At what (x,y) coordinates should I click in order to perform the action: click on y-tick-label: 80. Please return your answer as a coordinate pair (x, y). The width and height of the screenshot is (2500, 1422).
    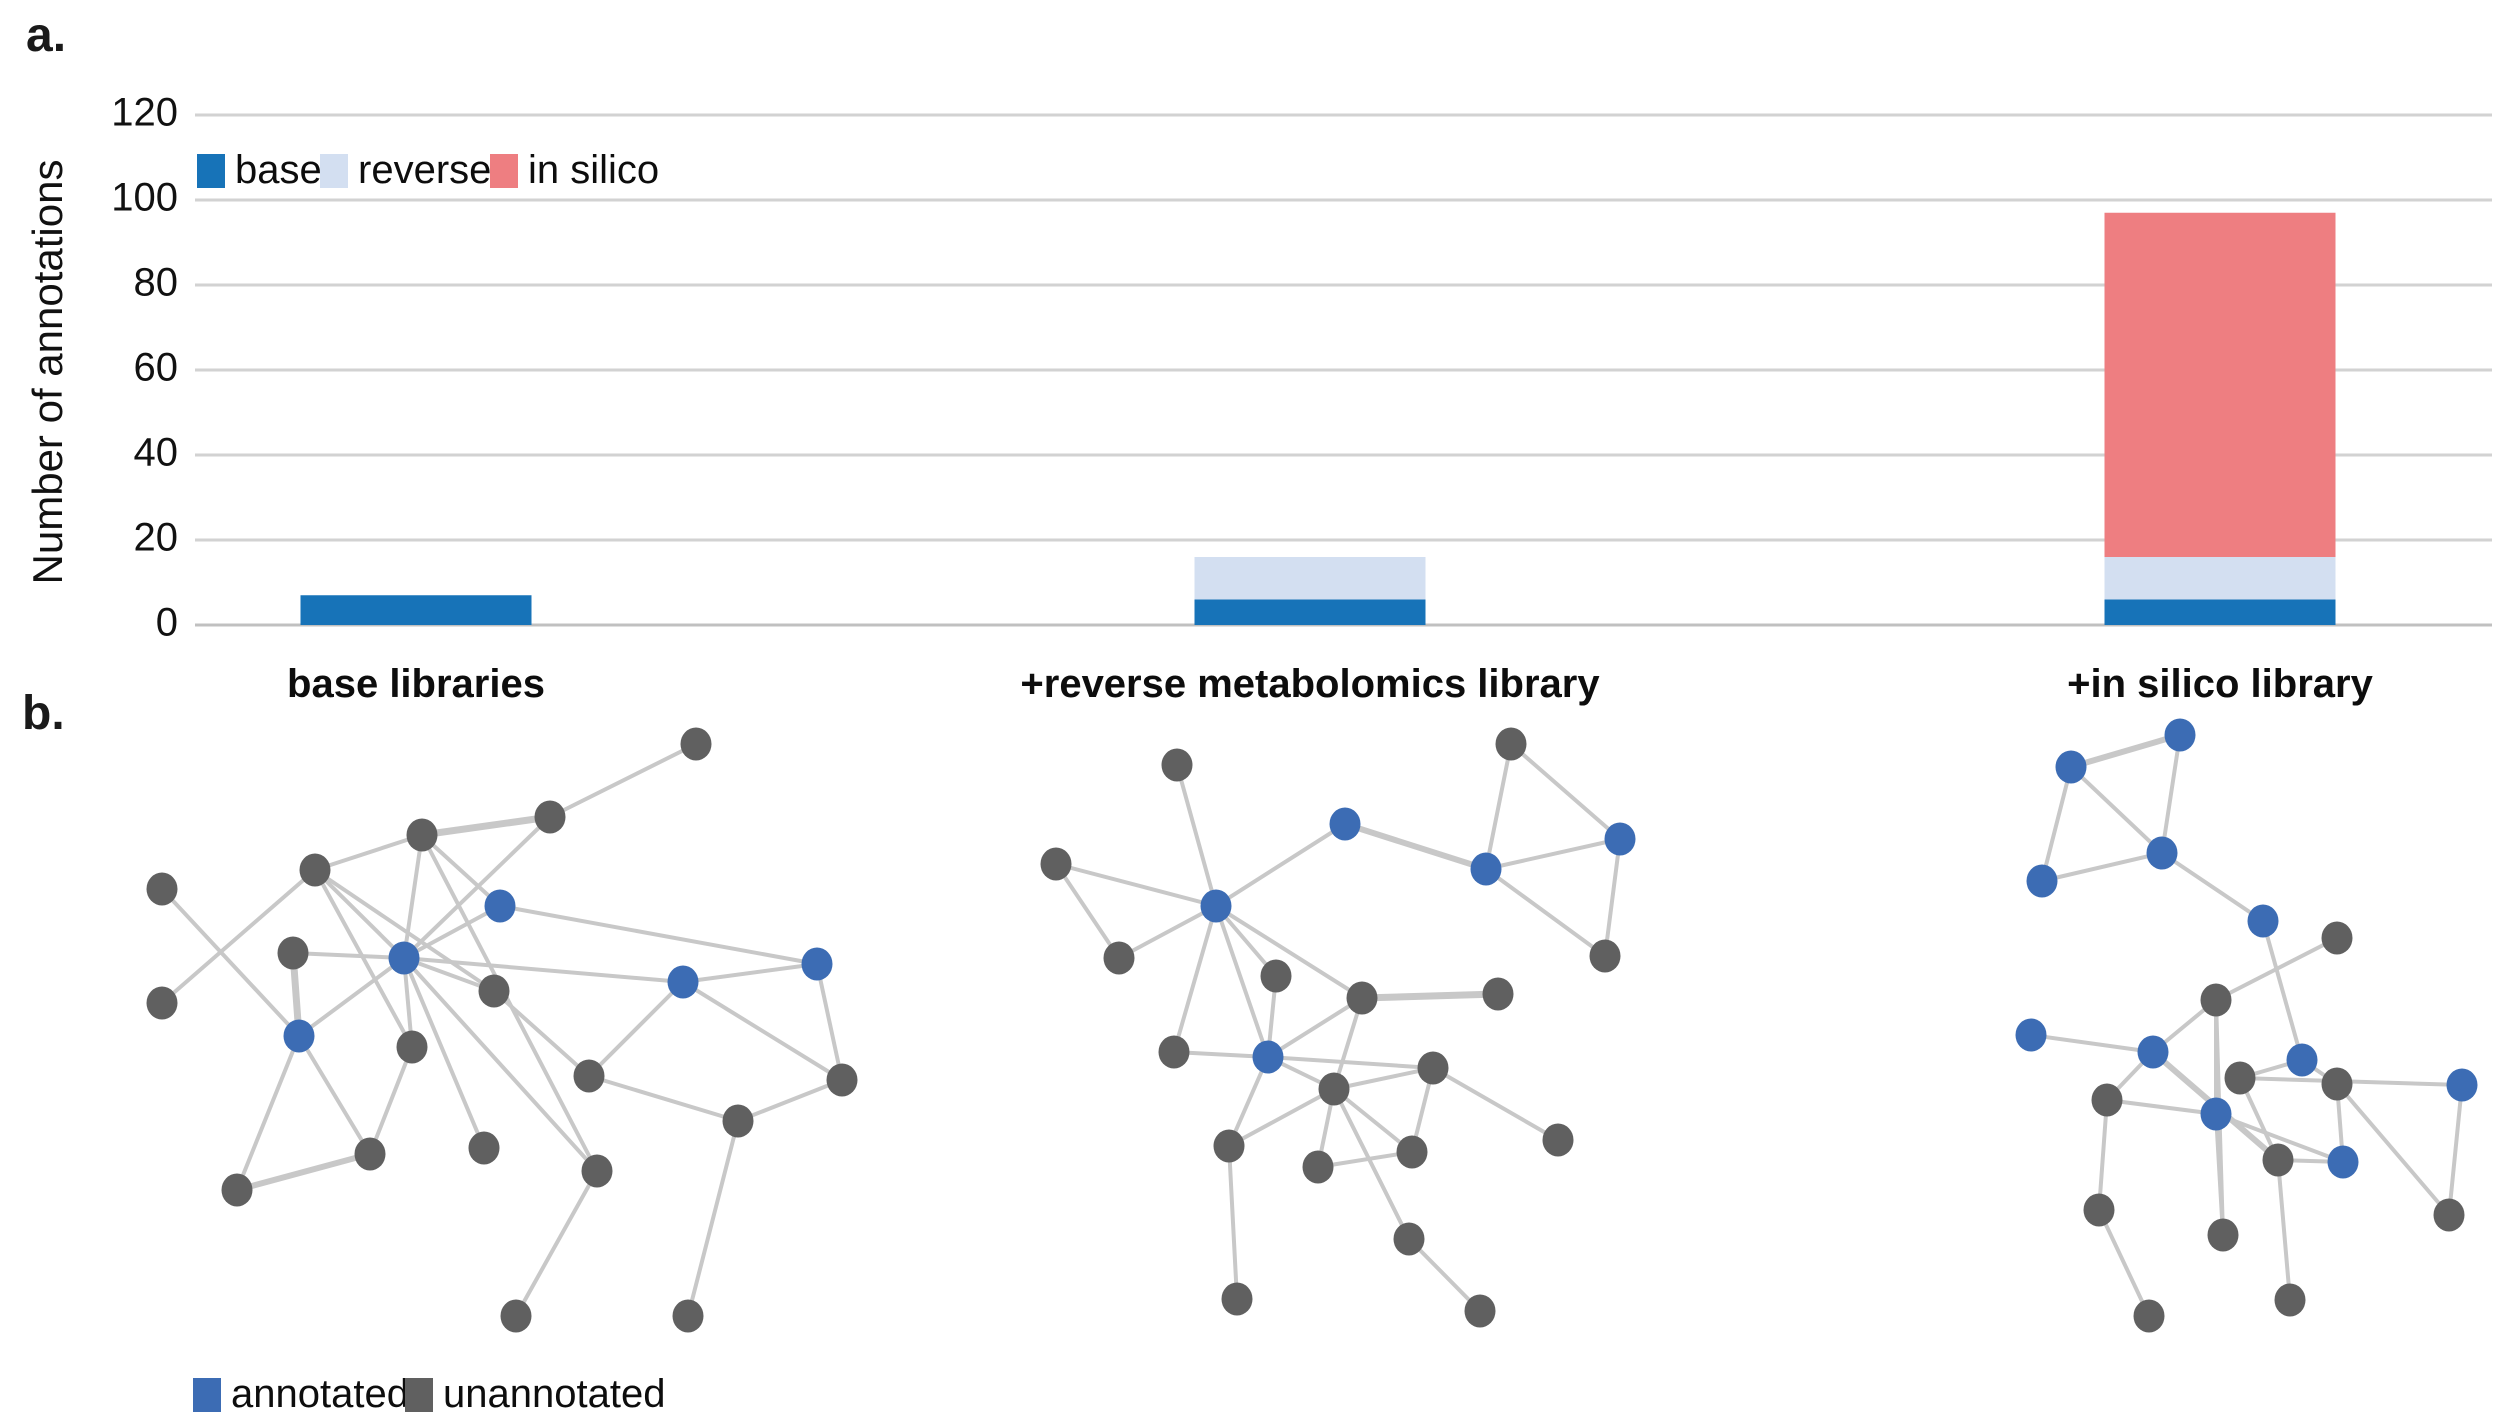
    Looking at the image, I should click on (156, 282).